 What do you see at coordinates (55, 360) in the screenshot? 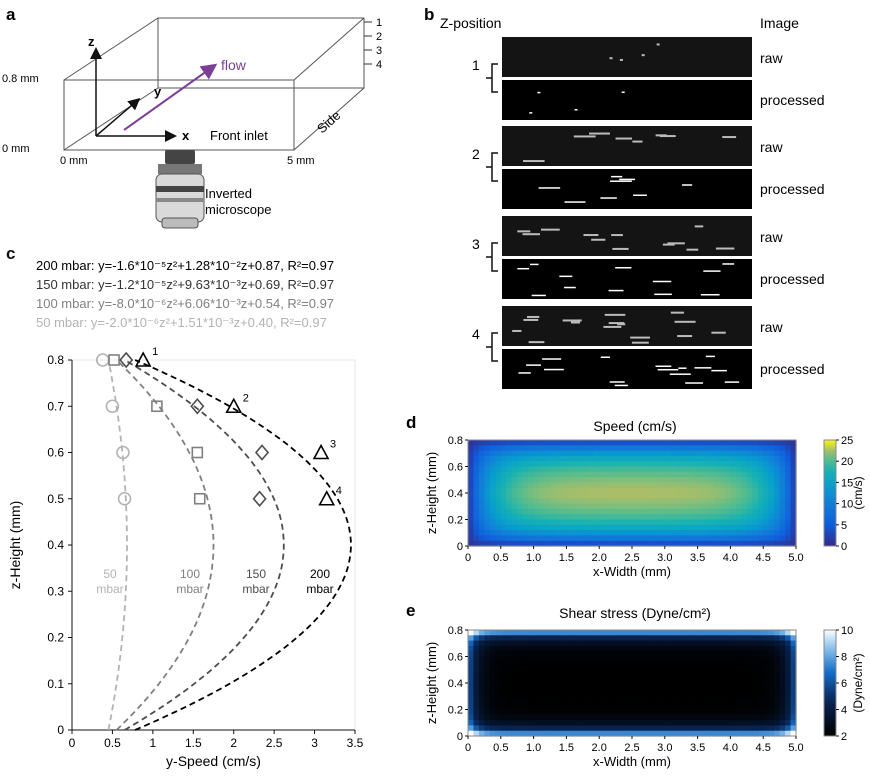
I see `y-tick-label: 0.8` at bounding box center [55, 360].